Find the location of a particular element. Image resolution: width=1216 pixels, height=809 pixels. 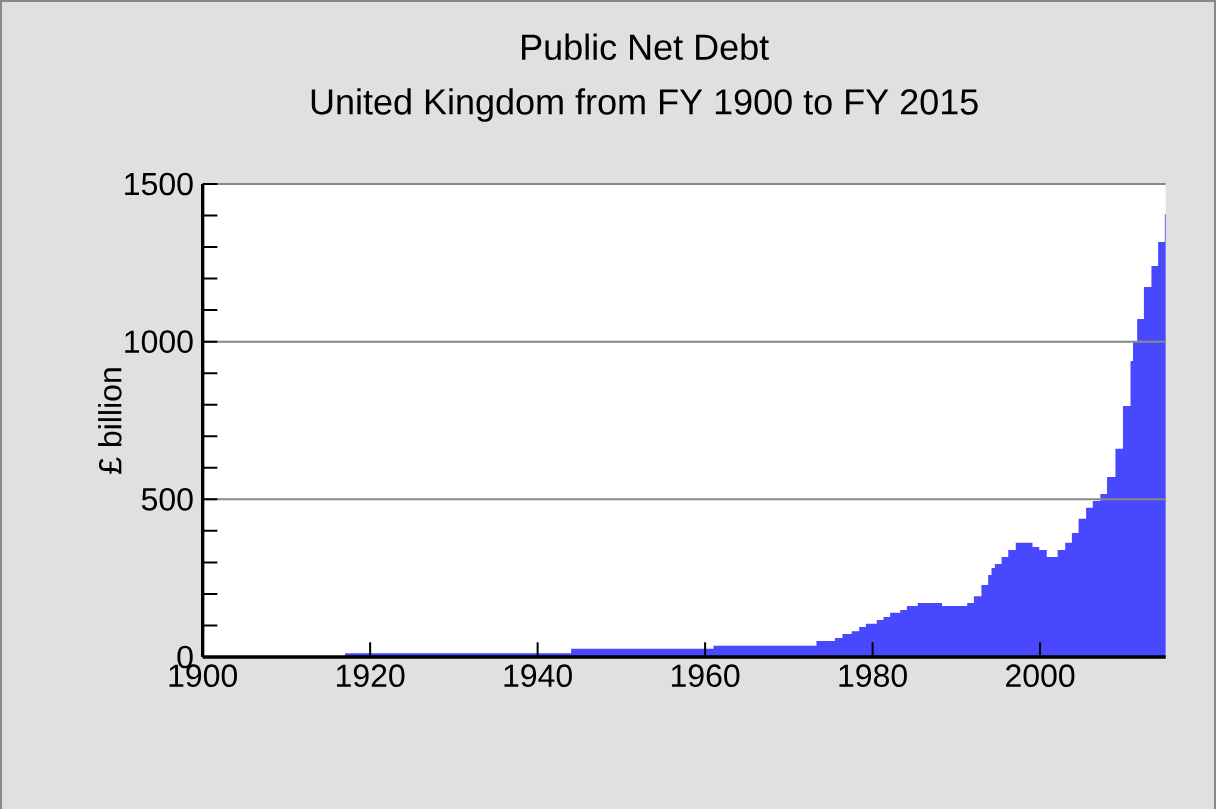

x-tick-label: 1920 is located at coordinates (371, 676).